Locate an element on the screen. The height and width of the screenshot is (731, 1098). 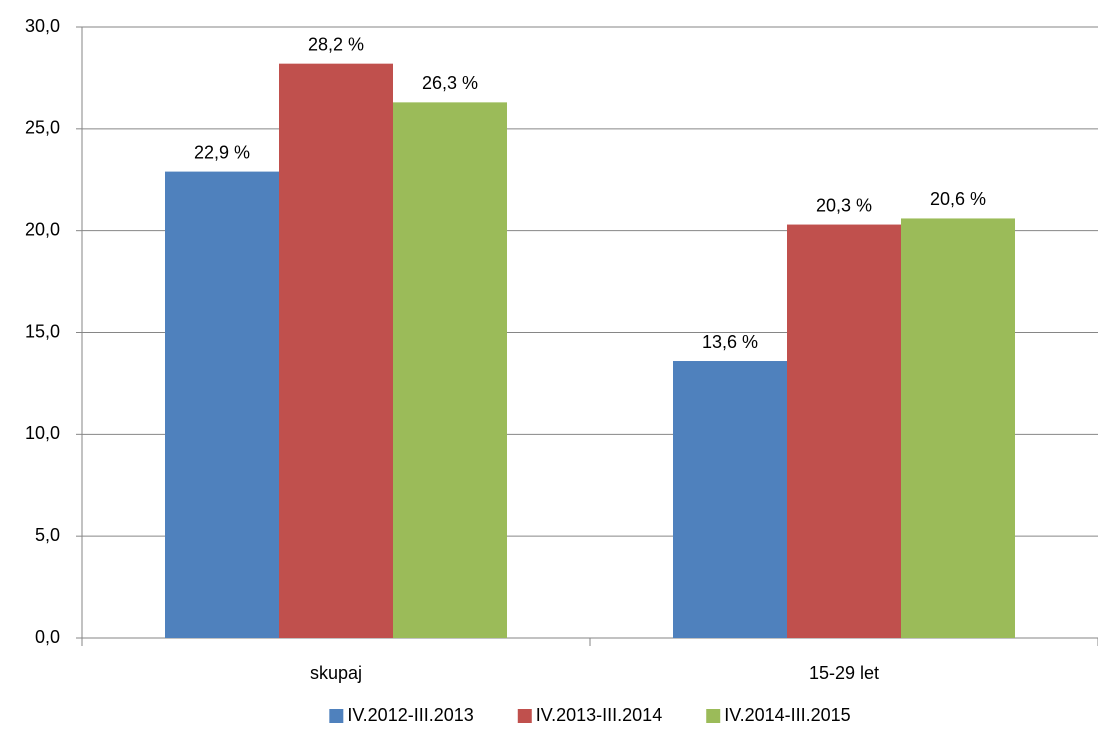
y-tick-label: 0,0 is located at coordinates (47, 637).